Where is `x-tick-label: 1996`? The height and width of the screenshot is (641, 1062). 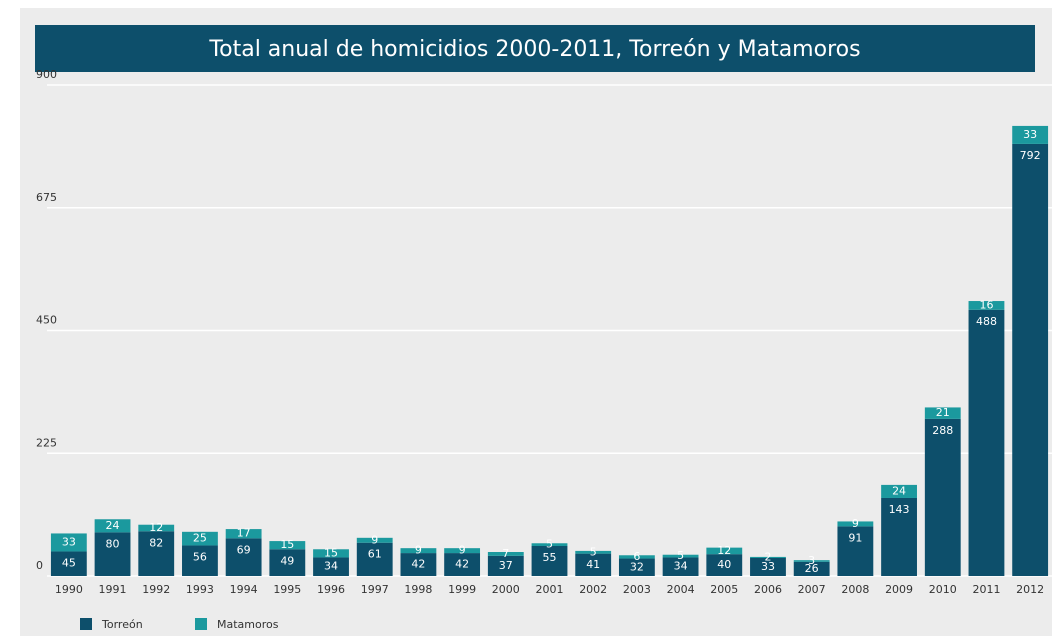 x-tick-label: 1996 is located at coordinates (331, 589).